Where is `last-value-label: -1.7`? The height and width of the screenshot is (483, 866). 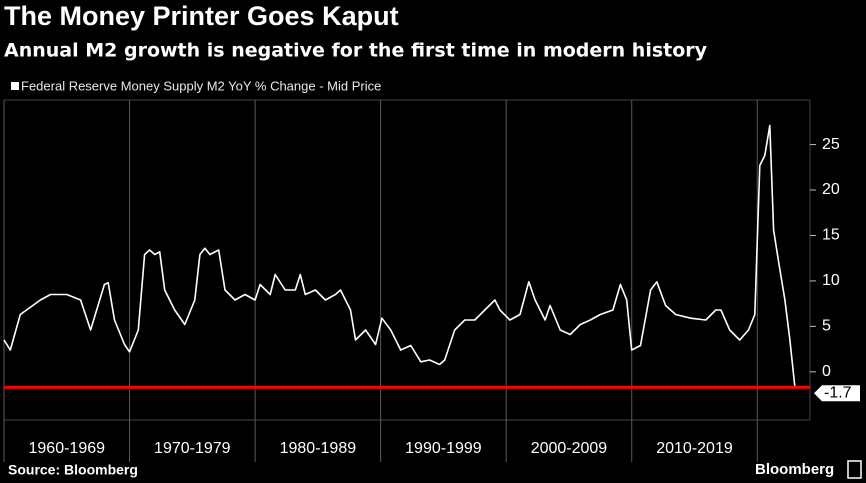 last-value-label: -1.7 is located at coordinates (838, 392).